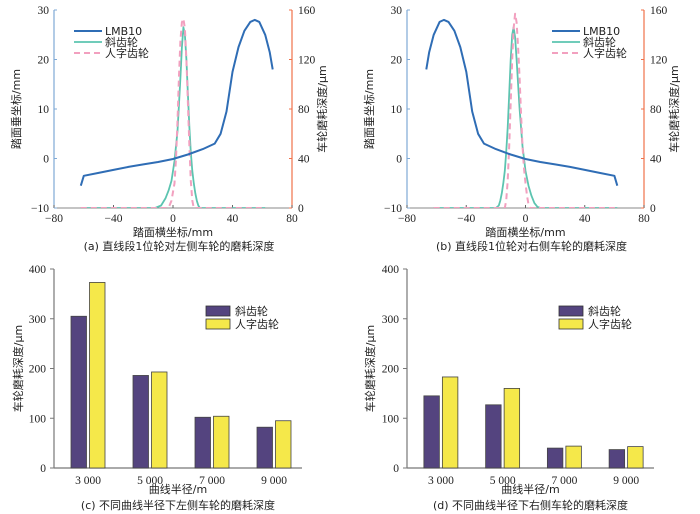 Image resolution: width=700 pixels, height=514 pixels. Describe the element at coordinates (178, 505) in the screenshot. I see `chart-caption: (c) 不同曲线半径下左侧车轮的磨耗深度` at that location.